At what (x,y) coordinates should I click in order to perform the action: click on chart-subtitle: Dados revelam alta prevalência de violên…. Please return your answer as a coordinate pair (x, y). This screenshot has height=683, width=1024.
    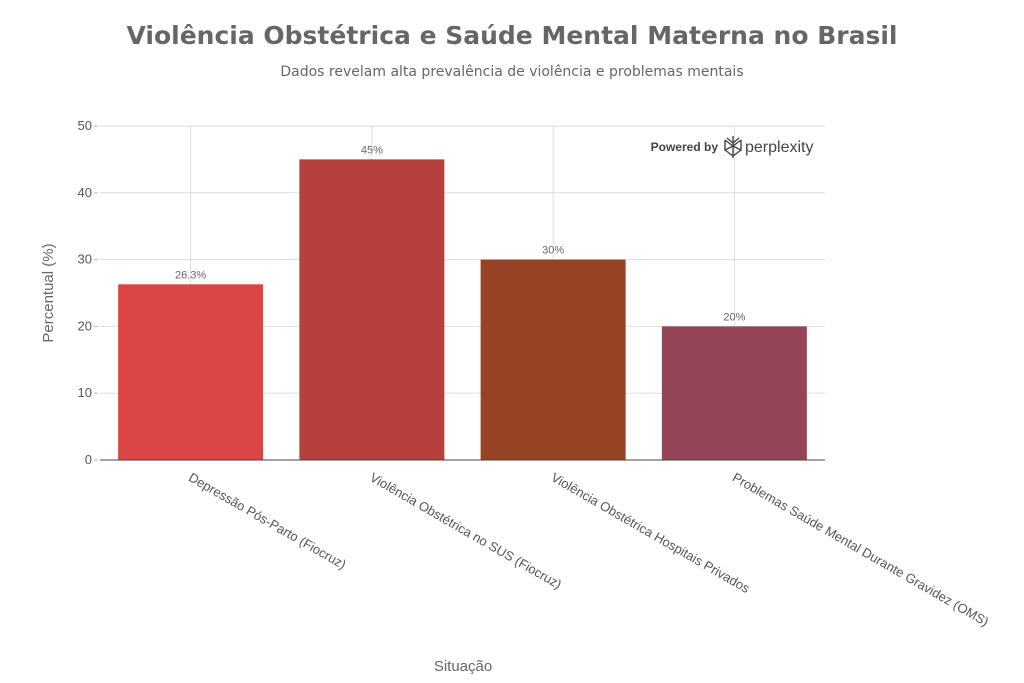
    Looking at the image, I should click on (511, 72).